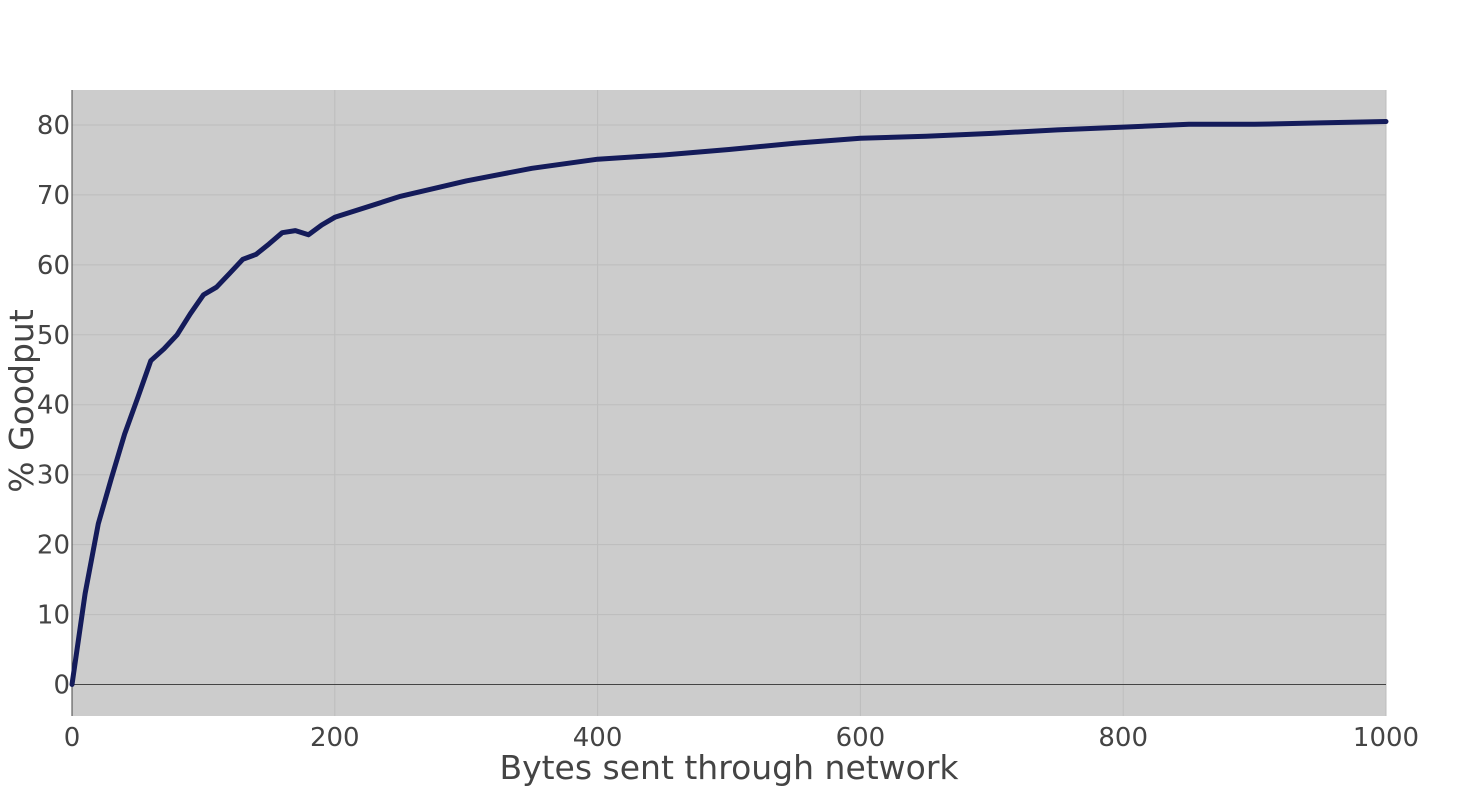  Describe the element at coordinates (53, 196) in the screenshot. I see `y-tick-label: 70` at that location.